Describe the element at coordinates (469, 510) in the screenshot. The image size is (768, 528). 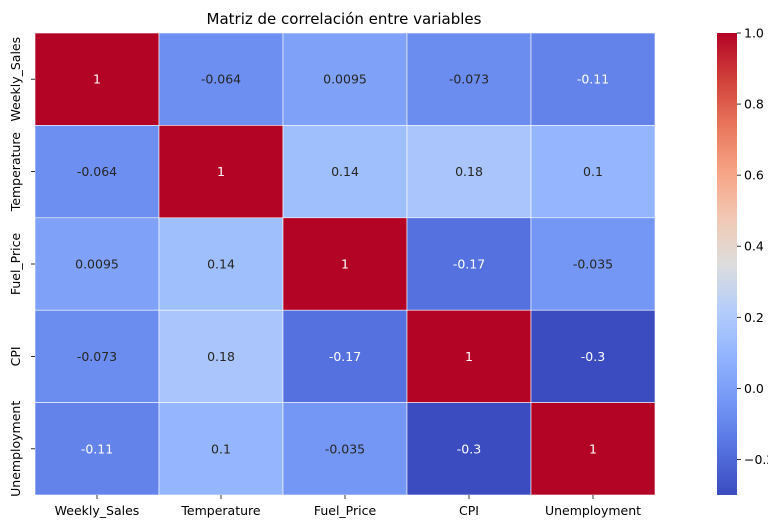
I see `x-tick-label: CPI` at that location.